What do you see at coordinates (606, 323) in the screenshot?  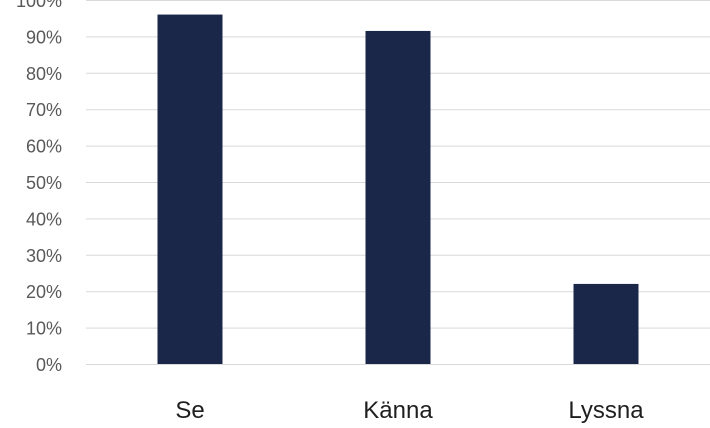 I see `bar-lyssna` at bounding box center [606, 323].